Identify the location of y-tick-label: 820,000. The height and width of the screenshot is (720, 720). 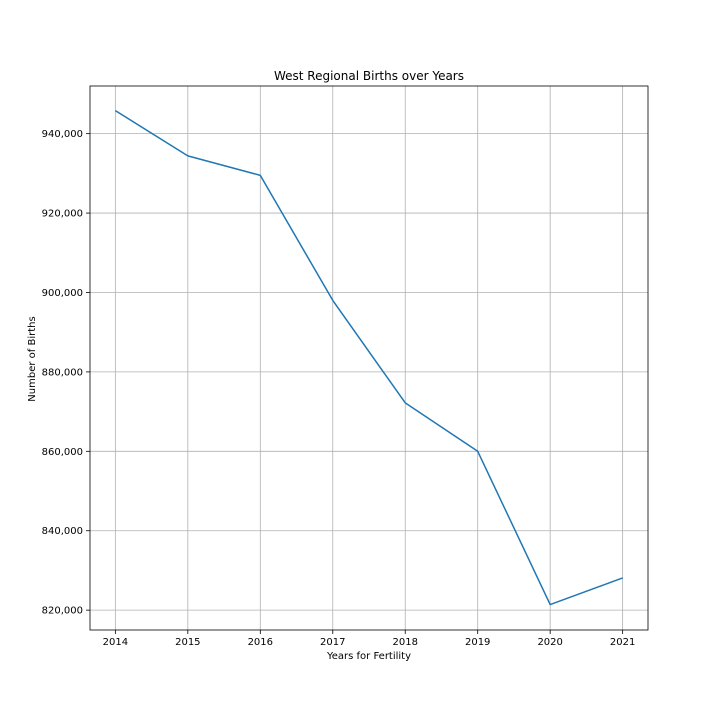
(62, 611).